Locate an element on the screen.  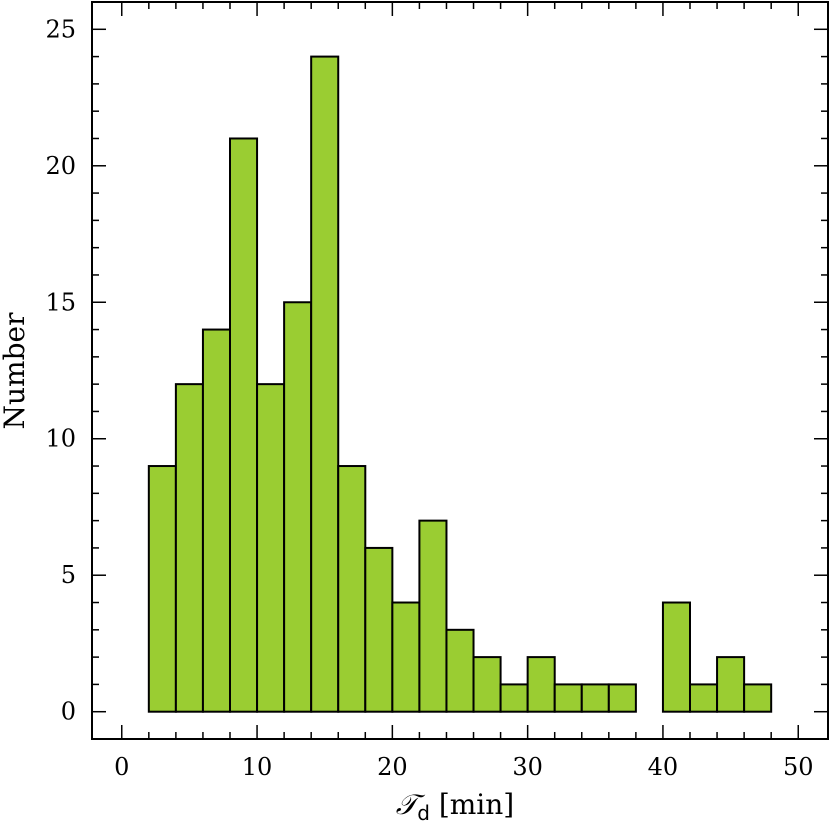
x-axis-label-subscript: d is located at coordinates (423, 812).